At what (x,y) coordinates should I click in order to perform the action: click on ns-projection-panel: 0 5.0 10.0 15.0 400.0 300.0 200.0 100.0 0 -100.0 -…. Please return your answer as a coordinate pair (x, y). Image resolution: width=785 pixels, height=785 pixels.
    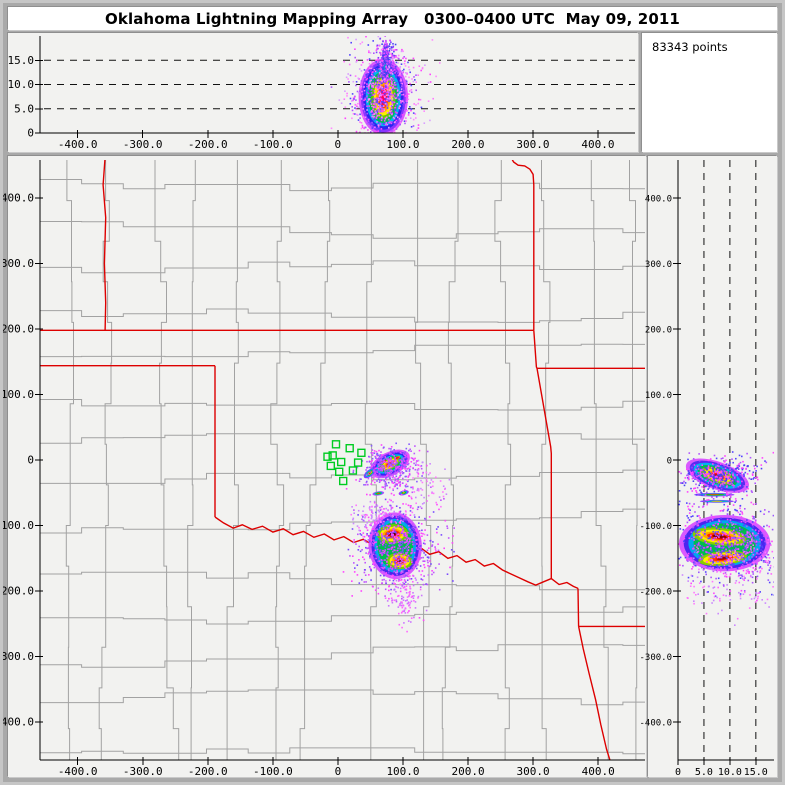
    Looking at the image, I should click on (708, 467).